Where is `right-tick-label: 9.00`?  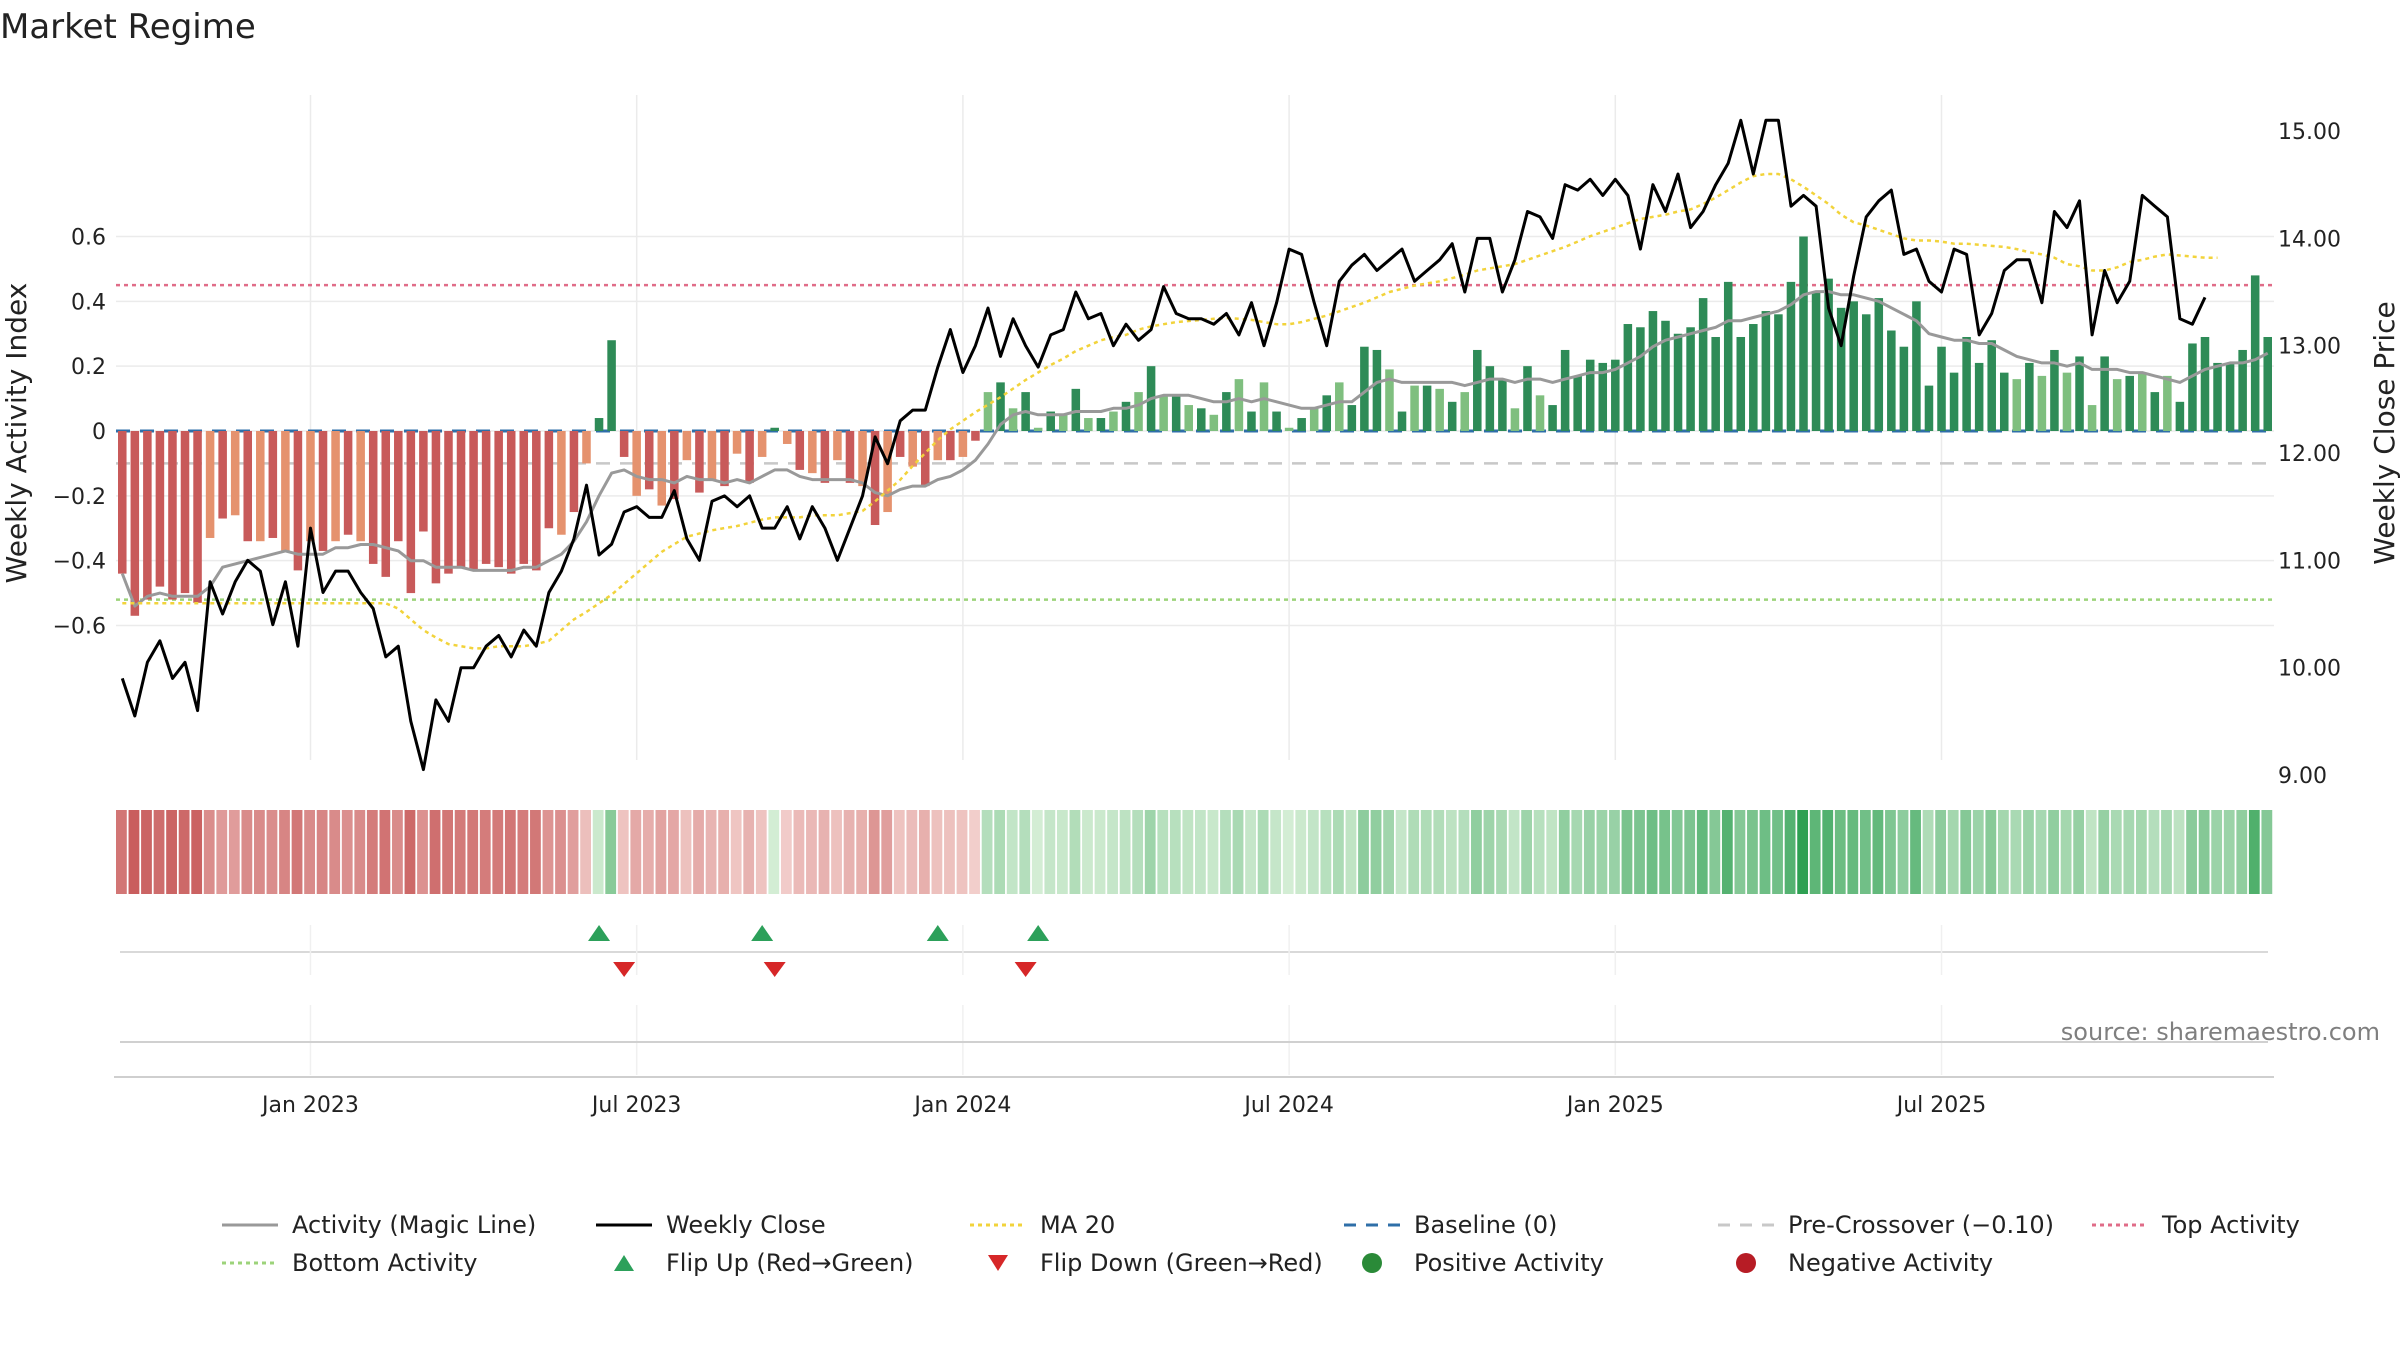
right-tick-label: 9.00 is located at coordinates (2302, 776).